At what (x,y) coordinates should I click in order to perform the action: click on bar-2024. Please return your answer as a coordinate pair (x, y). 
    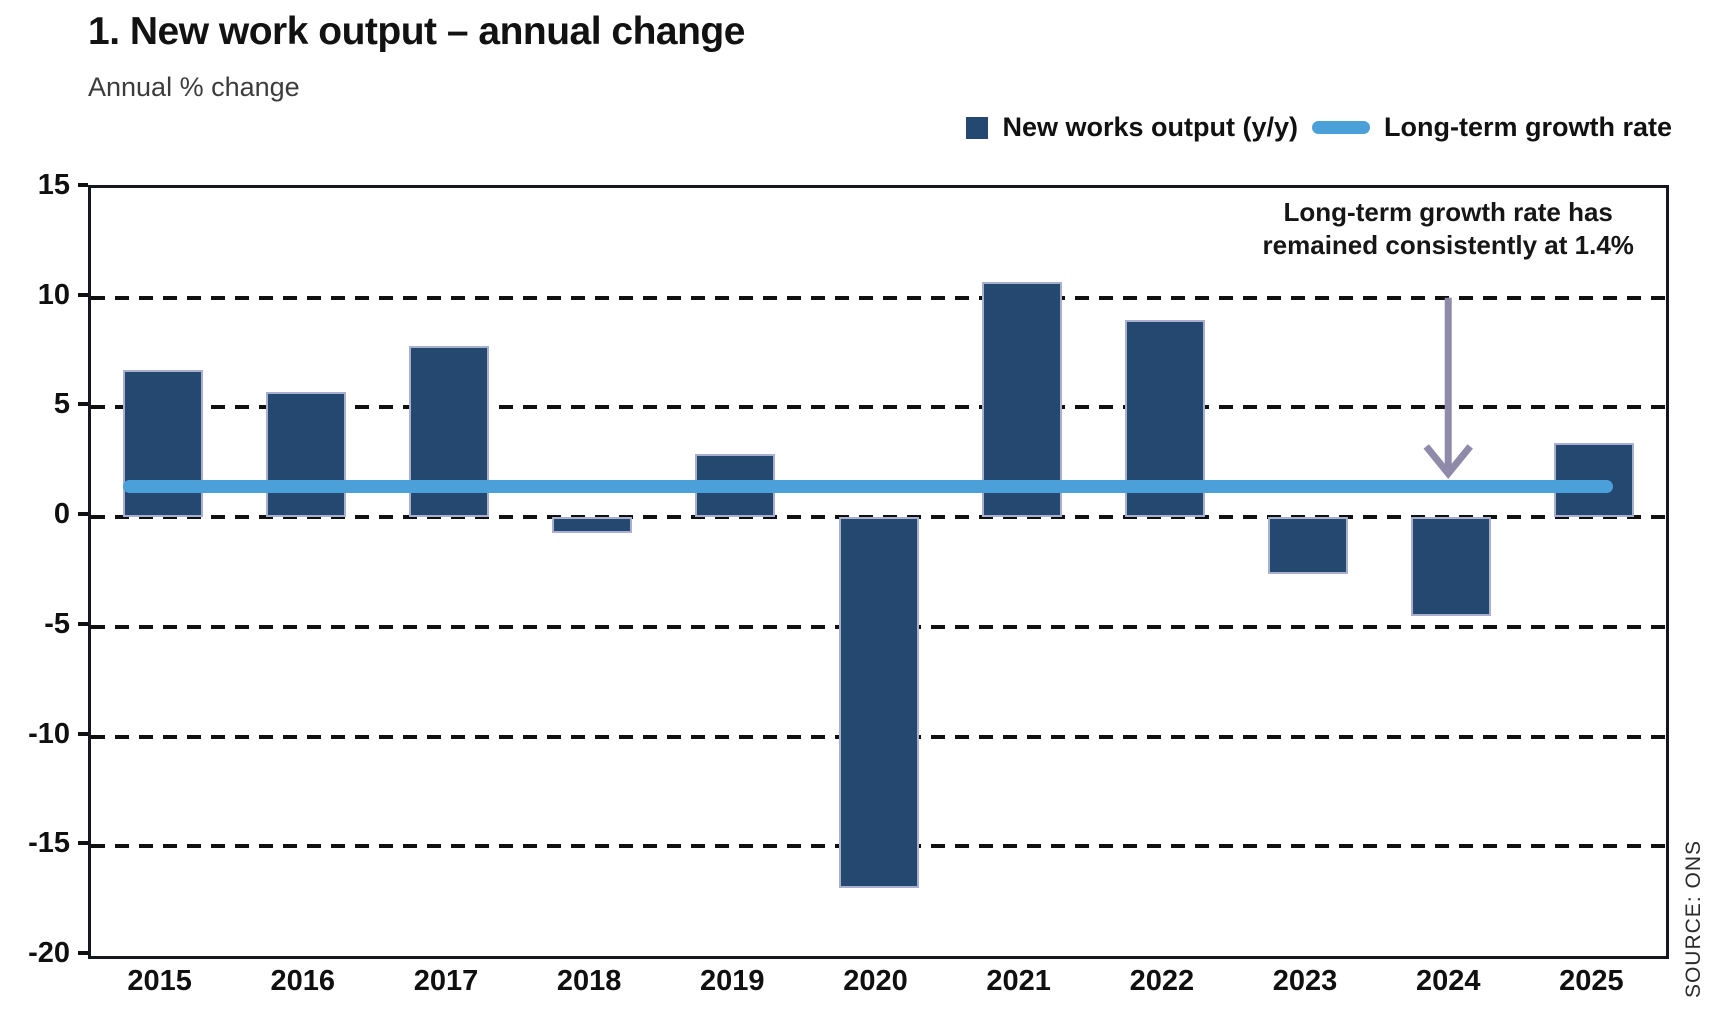
    Looking at the image, I should click on (1451, 566).